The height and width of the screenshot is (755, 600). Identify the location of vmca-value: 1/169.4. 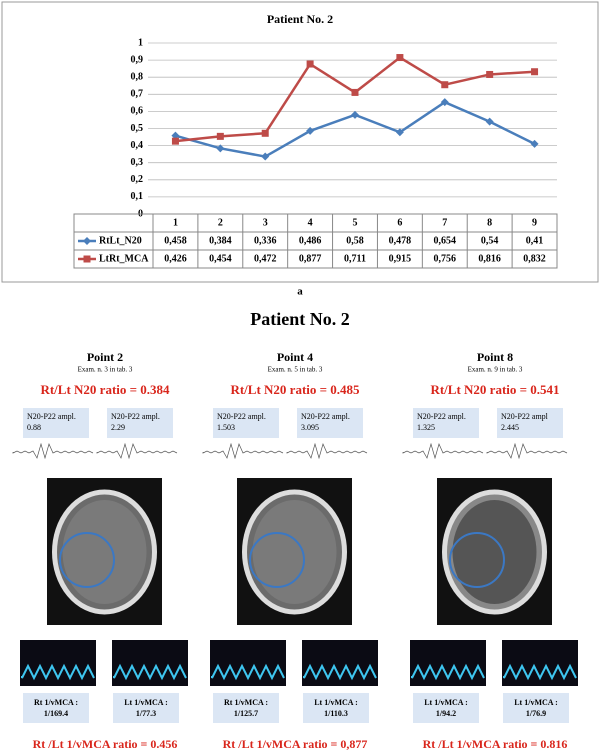
(56, 713).